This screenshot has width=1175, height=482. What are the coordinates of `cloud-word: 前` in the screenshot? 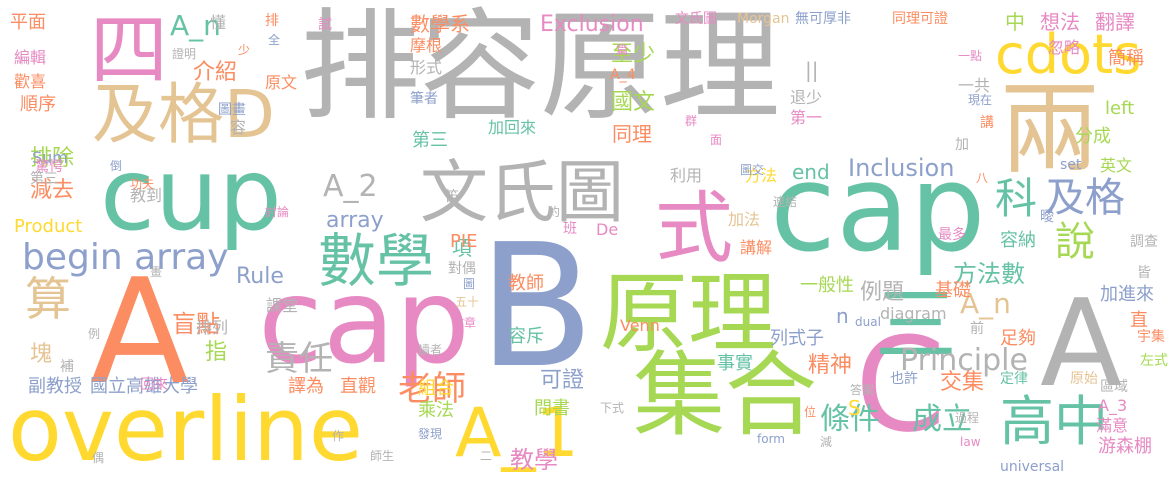 It's located at (977, 329).